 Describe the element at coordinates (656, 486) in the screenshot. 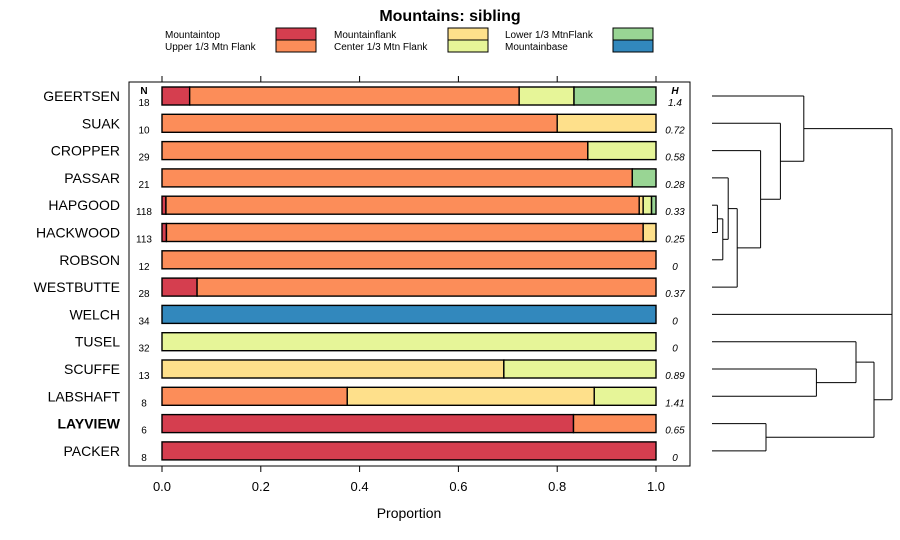

I see `x-tick-label: 1.0` at that location.